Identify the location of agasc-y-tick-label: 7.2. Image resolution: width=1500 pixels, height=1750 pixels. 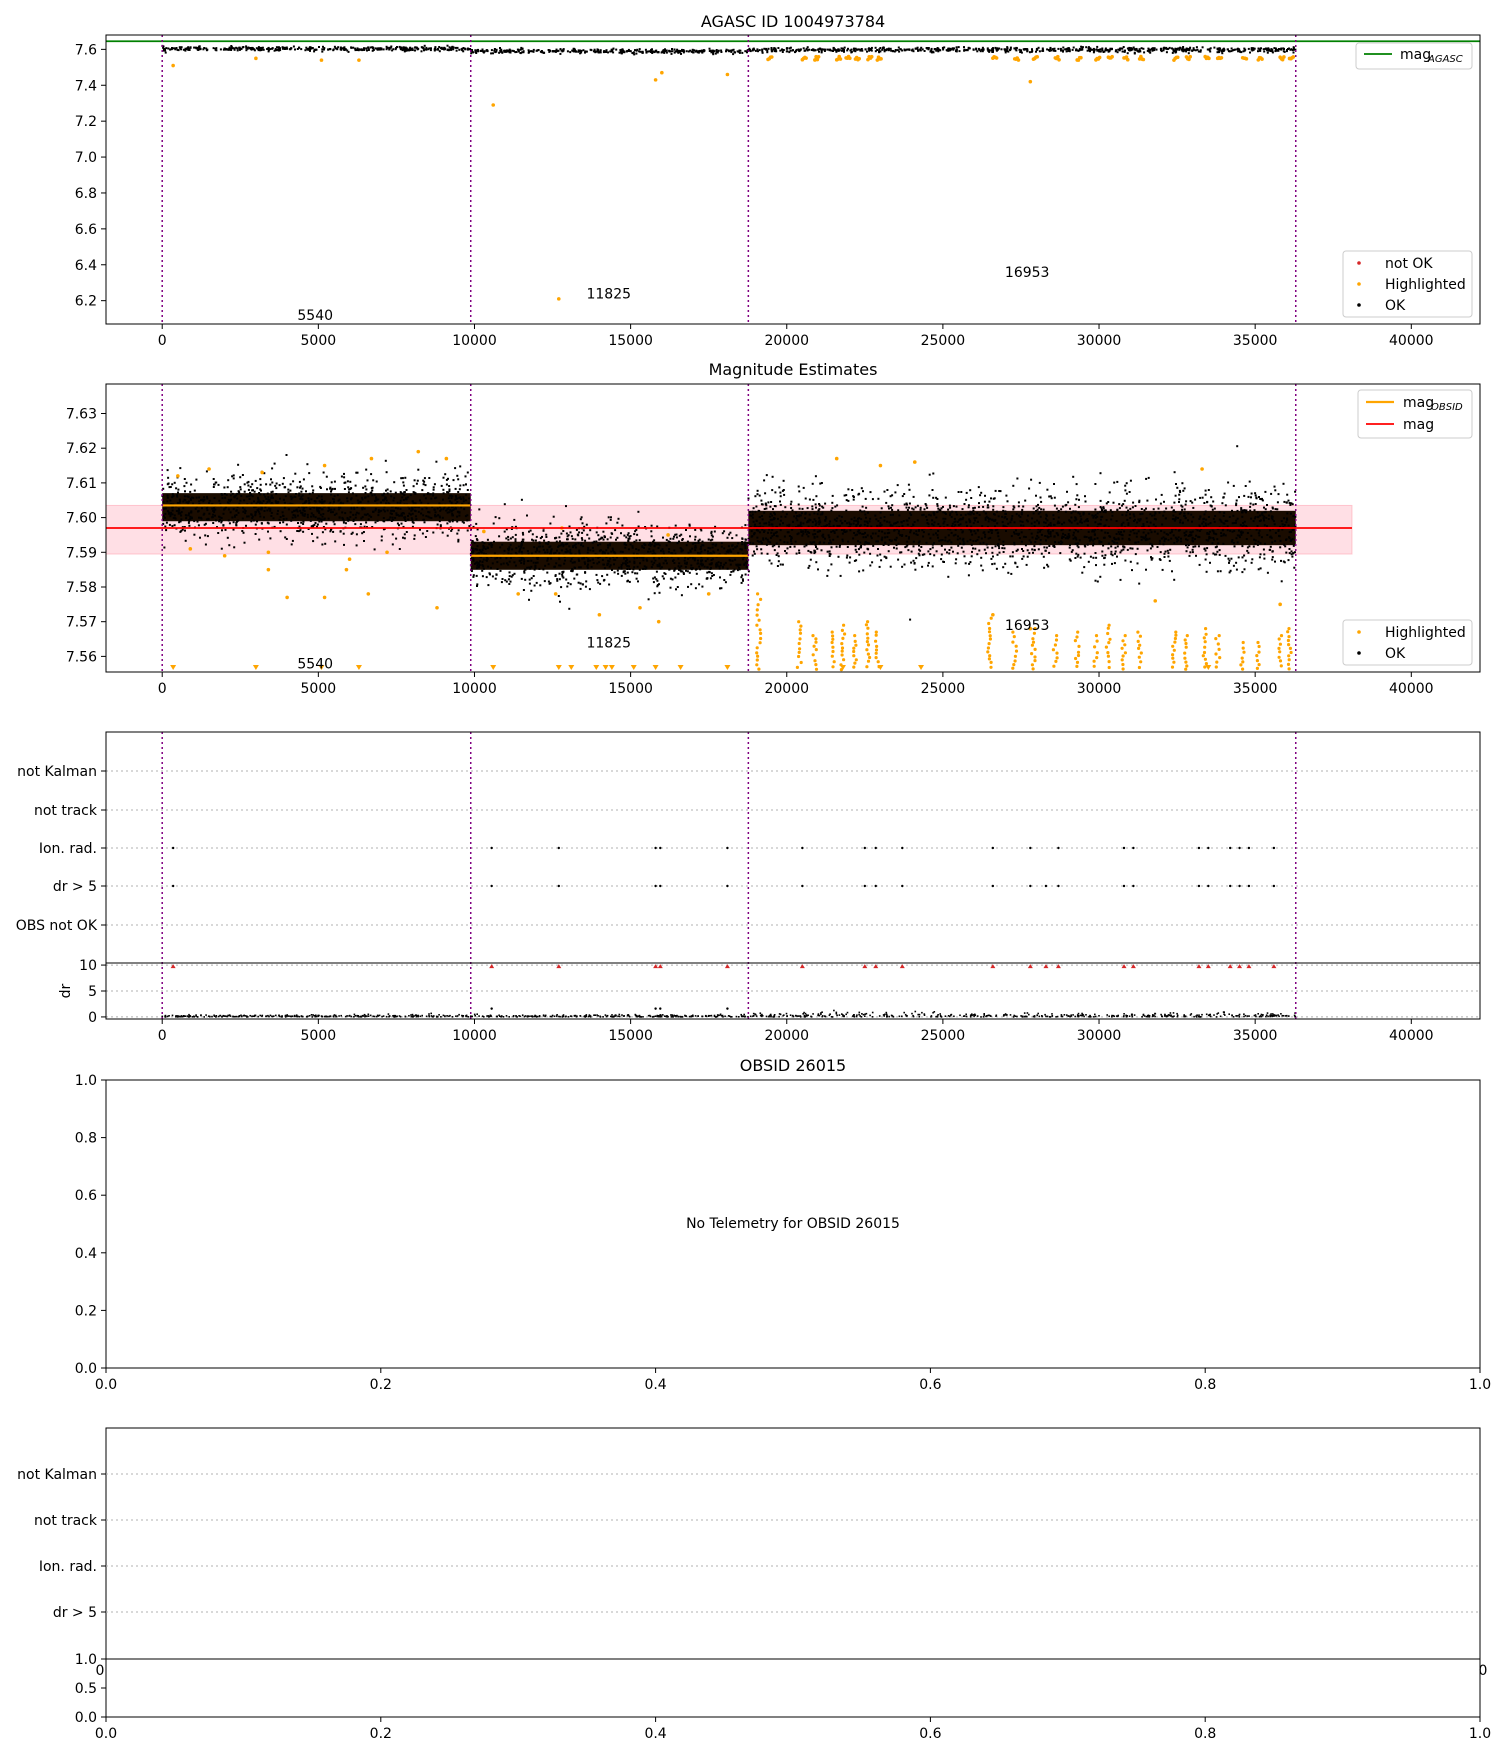
(86, 122).